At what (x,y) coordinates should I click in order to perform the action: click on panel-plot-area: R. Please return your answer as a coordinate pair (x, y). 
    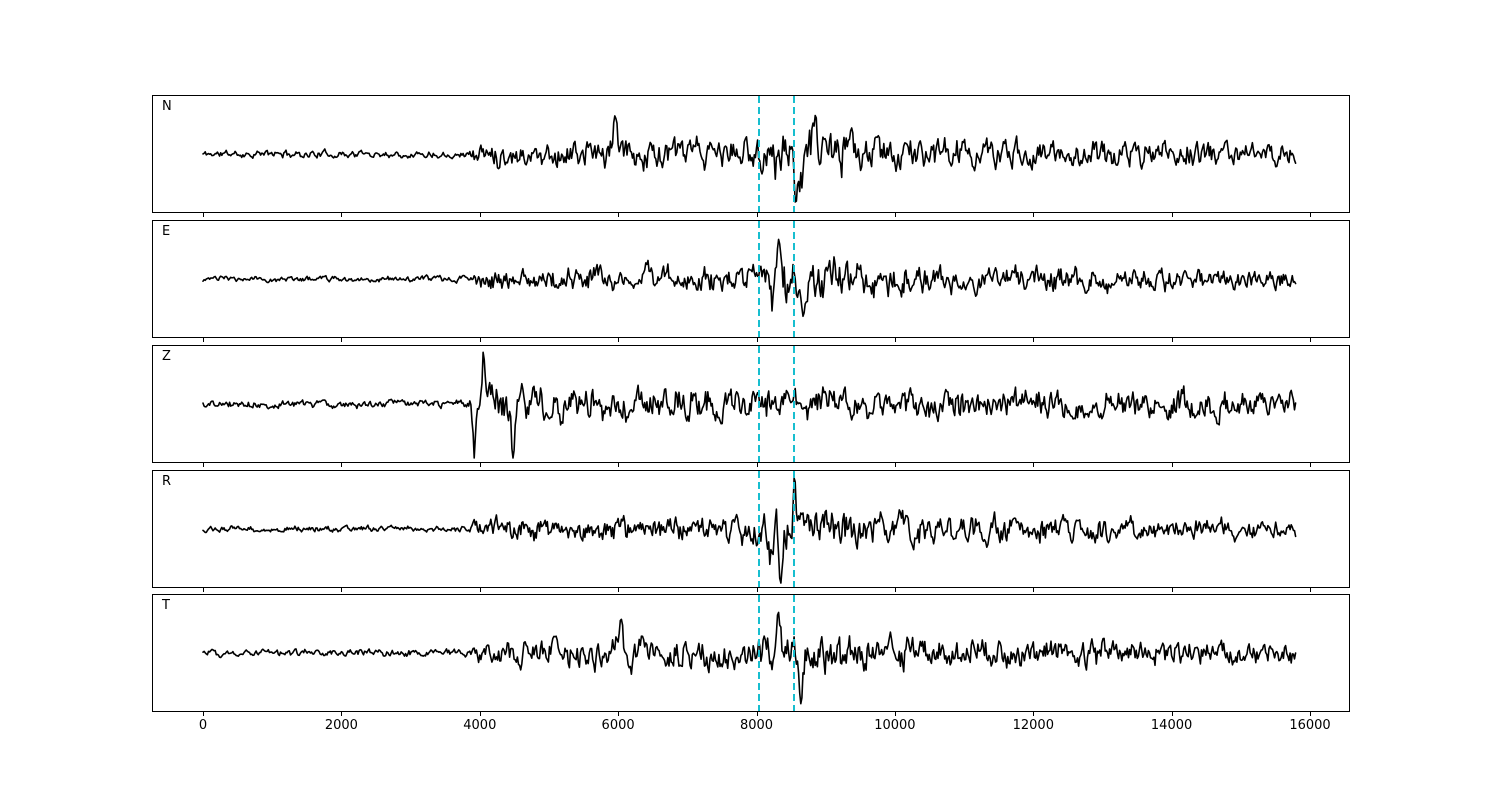
    Looking at the image, I should click on (751, 529).